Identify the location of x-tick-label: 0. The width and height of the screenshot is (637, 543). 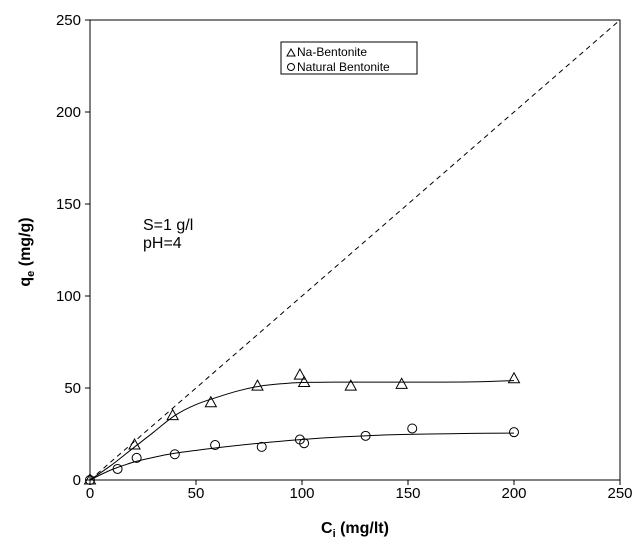
(90, 493).